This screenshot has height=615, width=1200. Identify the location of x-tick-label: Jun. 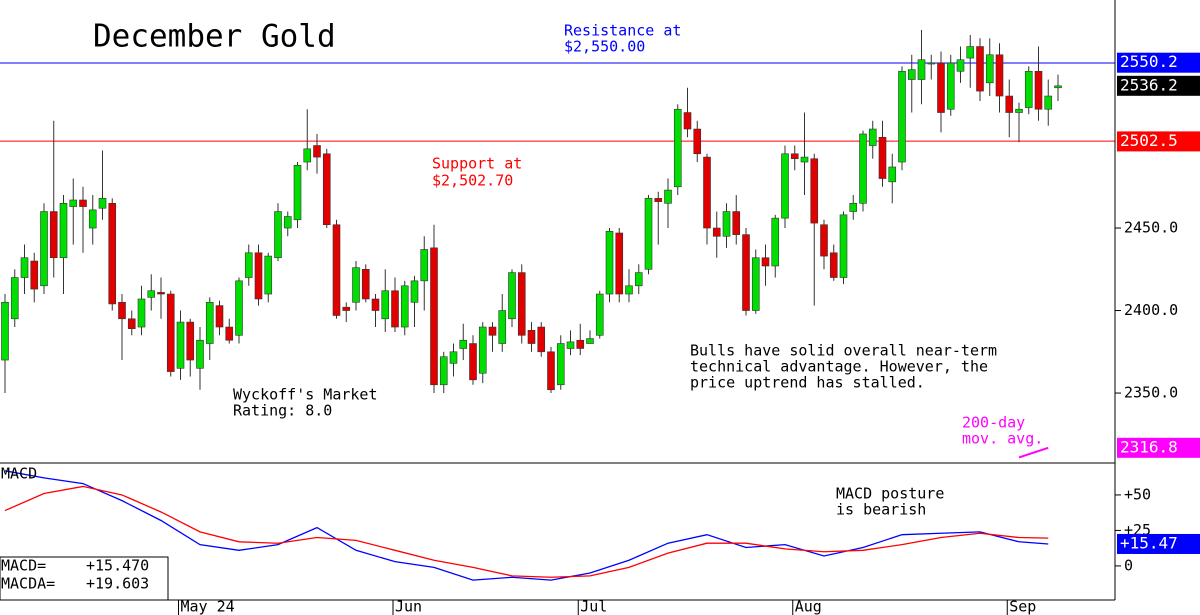
(408, 606).